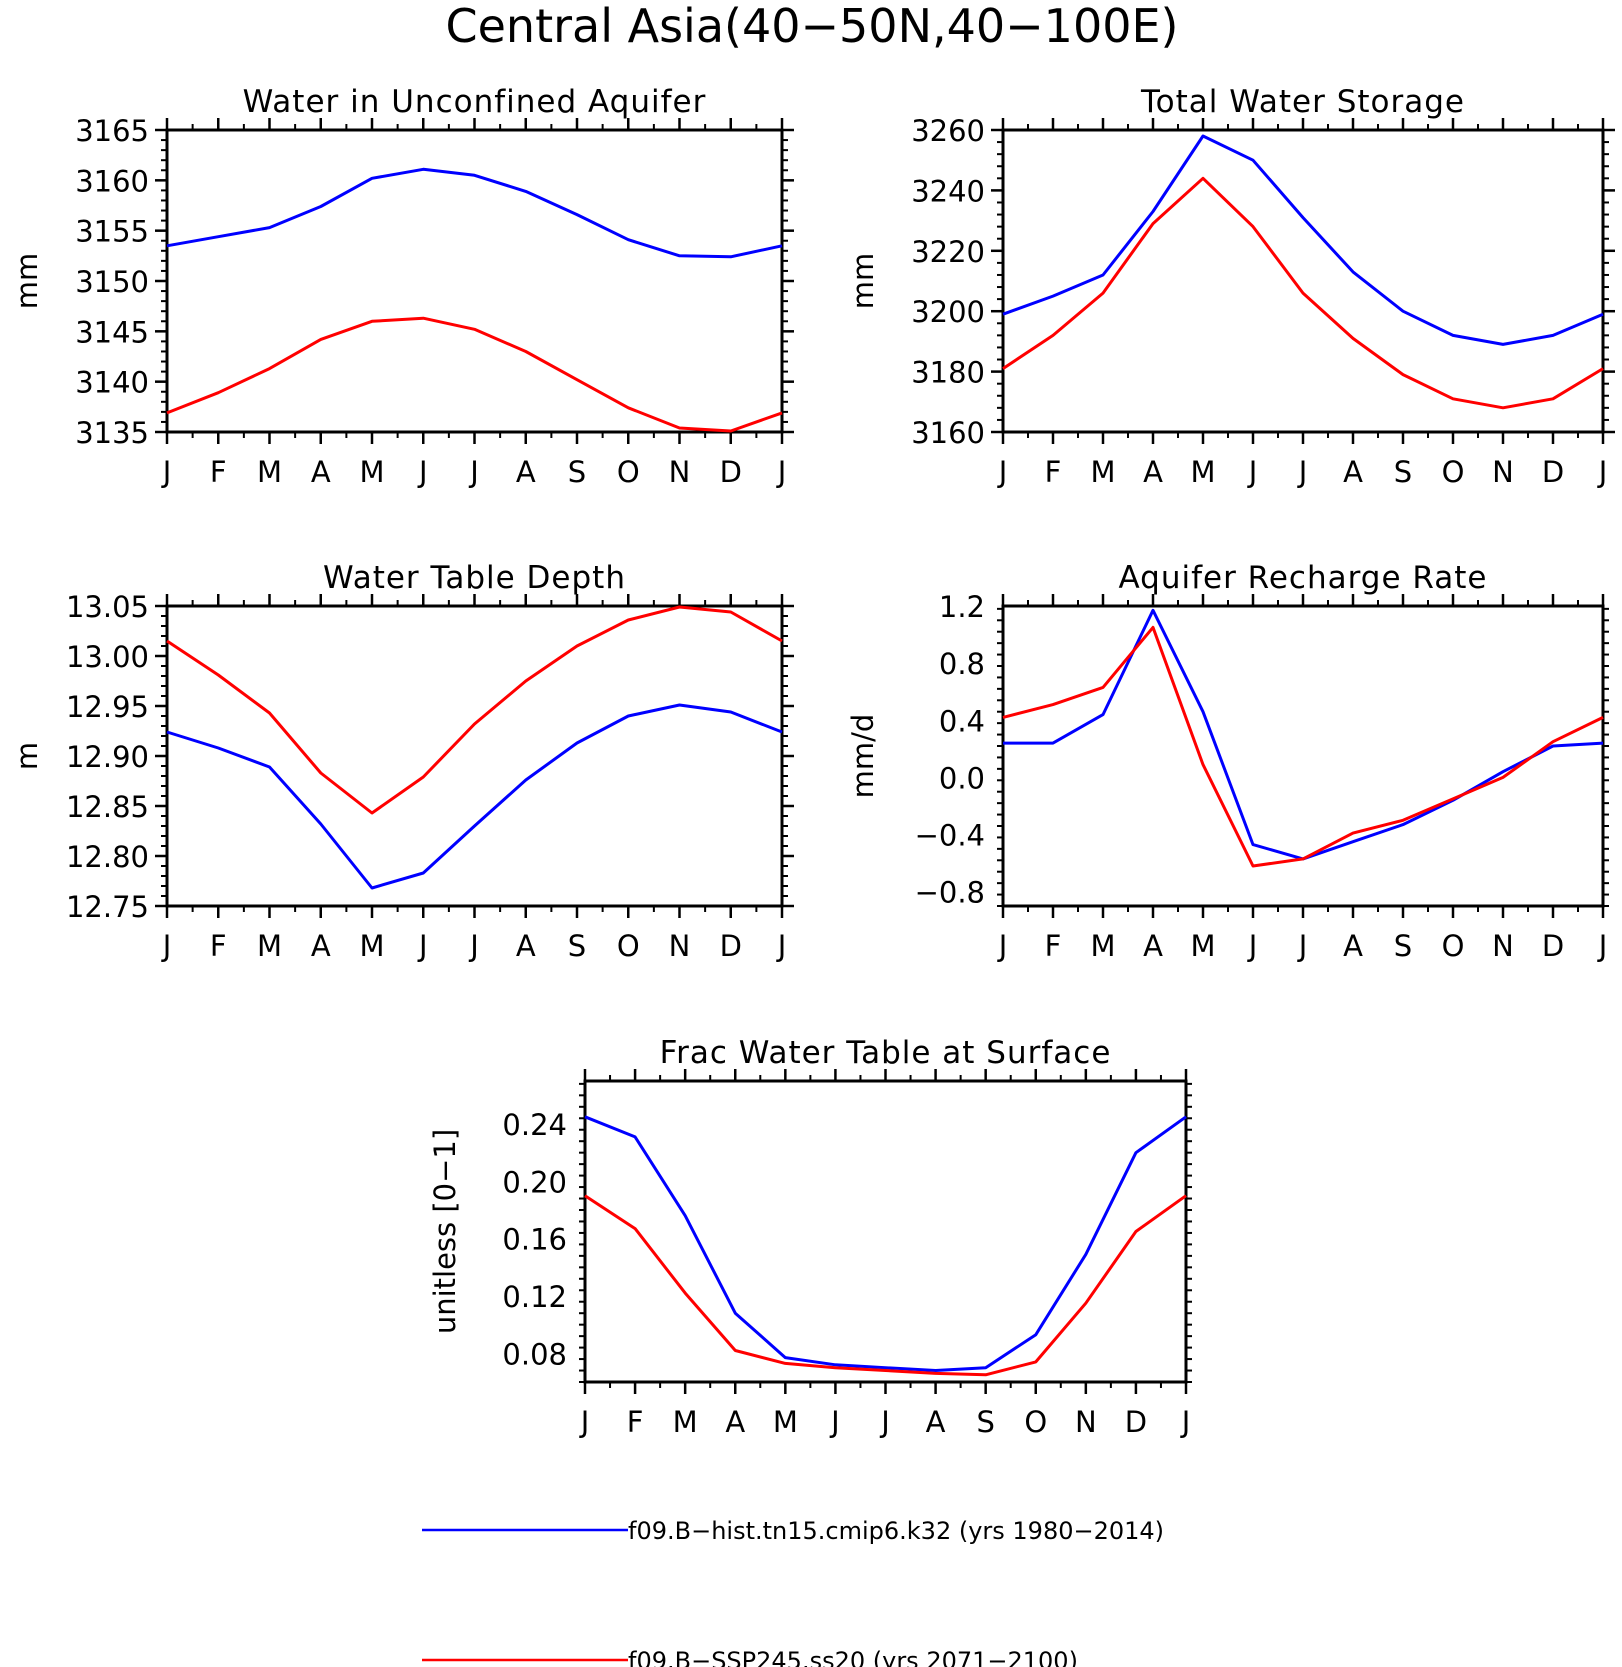 Image resolution: width=1622 pixels, height=1667 pixels. I want to click on y-tick-label: 3180, so click(948, 373).